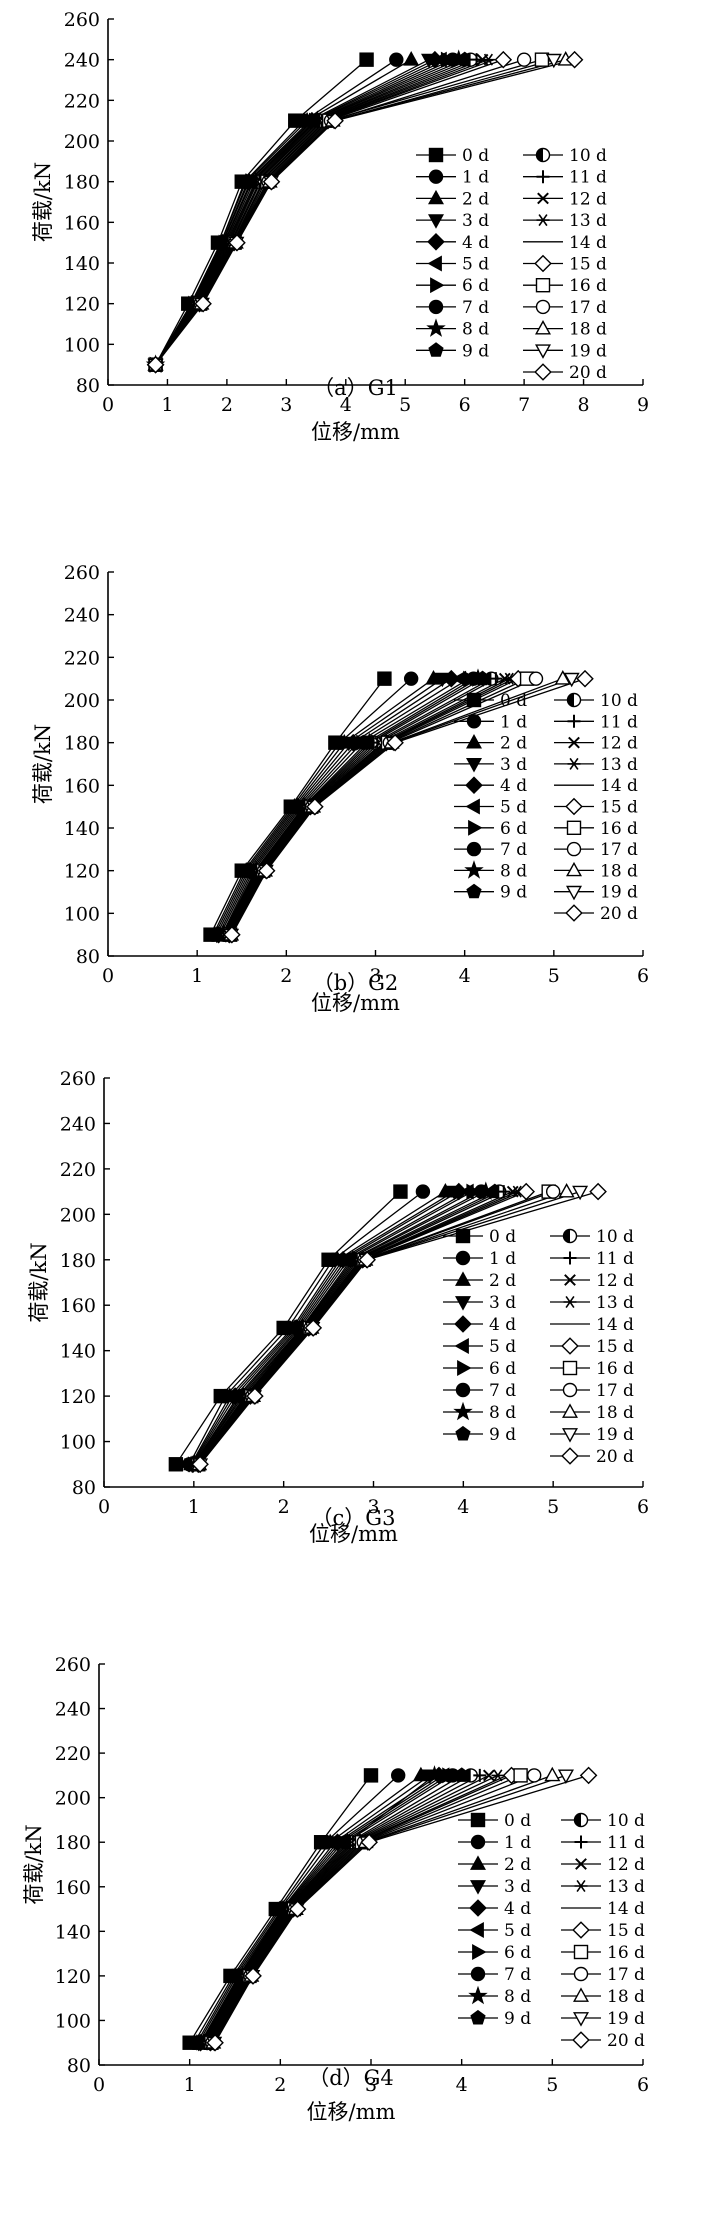  What do you see at coordinates (304, 212) in the screenshot?
I see `series-line-7d` at bounding box center [304, 212].